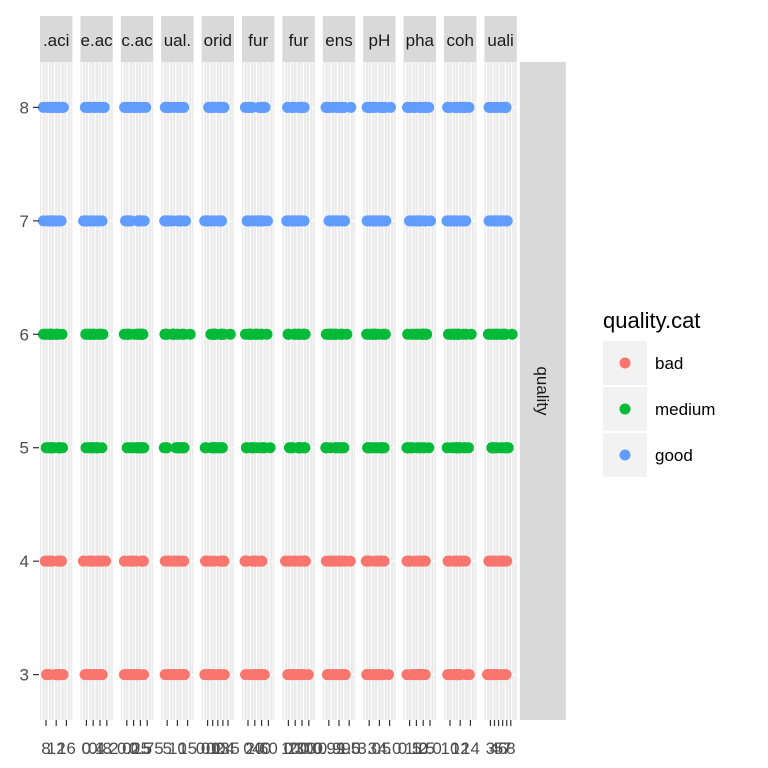 This screenshot has height=768, width=768. I want to click on facet-panel: e.ac 00.40.81.2, so click(98, 387).